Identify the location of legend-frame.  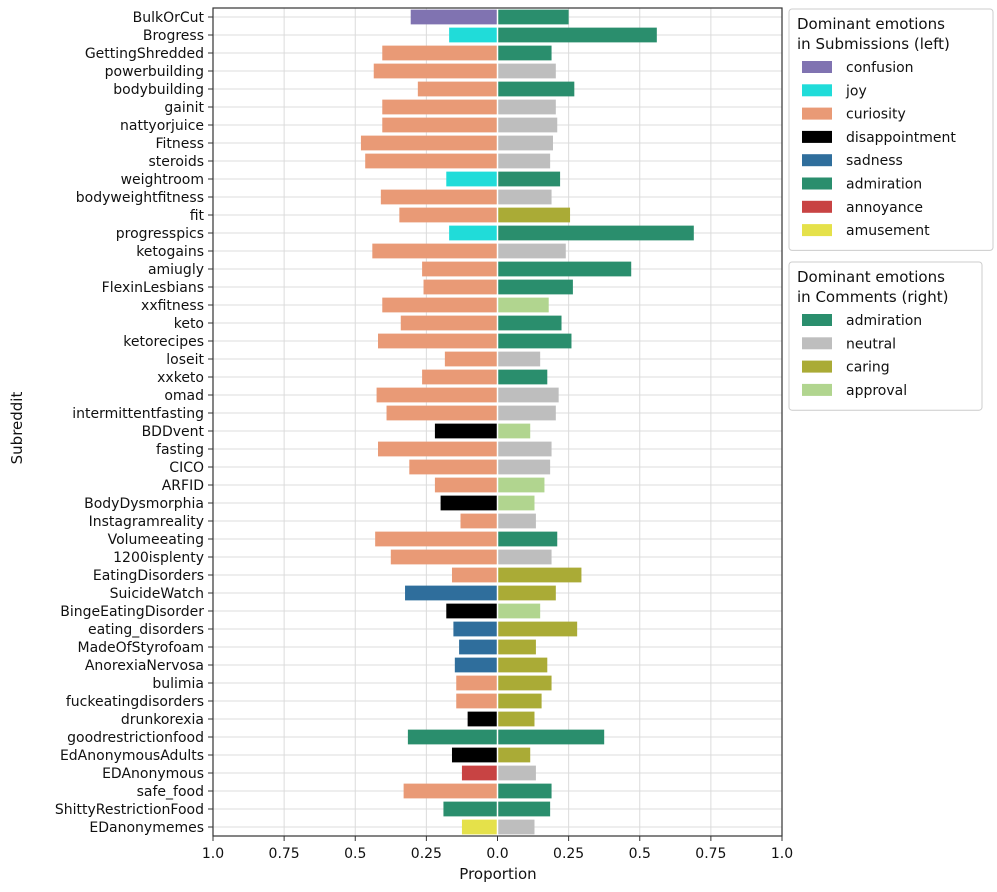
(885, 336).